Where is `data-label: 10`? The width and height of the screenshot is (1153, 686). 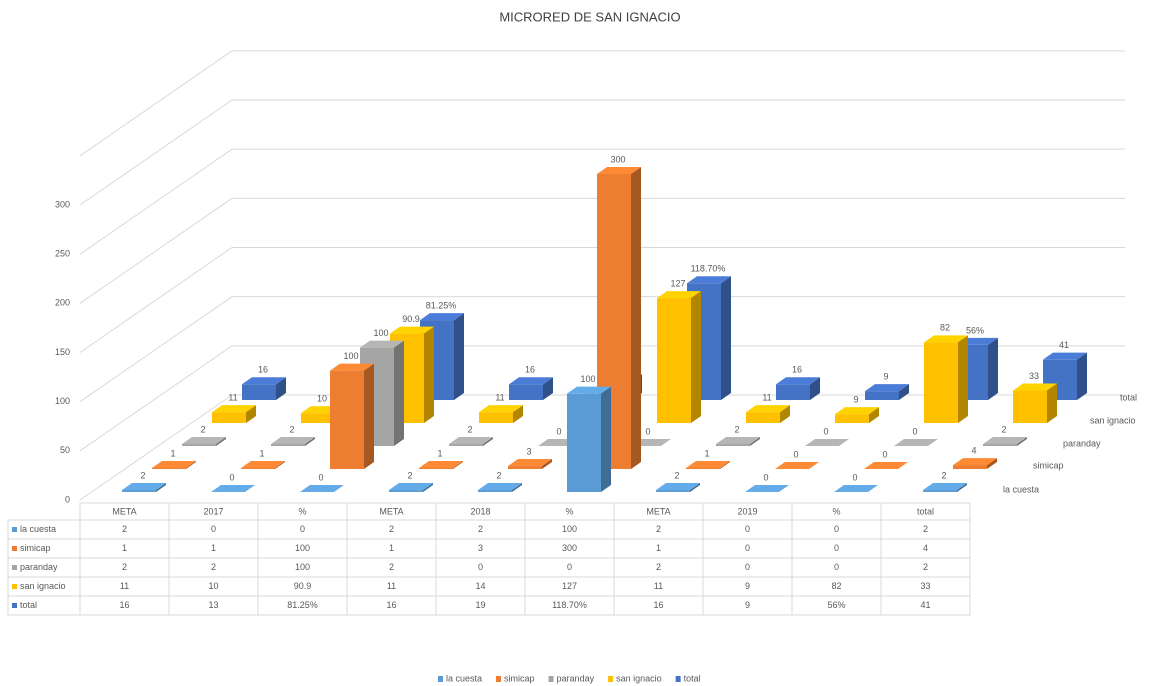
data-label: 10 is located at coordinates (322, 399).